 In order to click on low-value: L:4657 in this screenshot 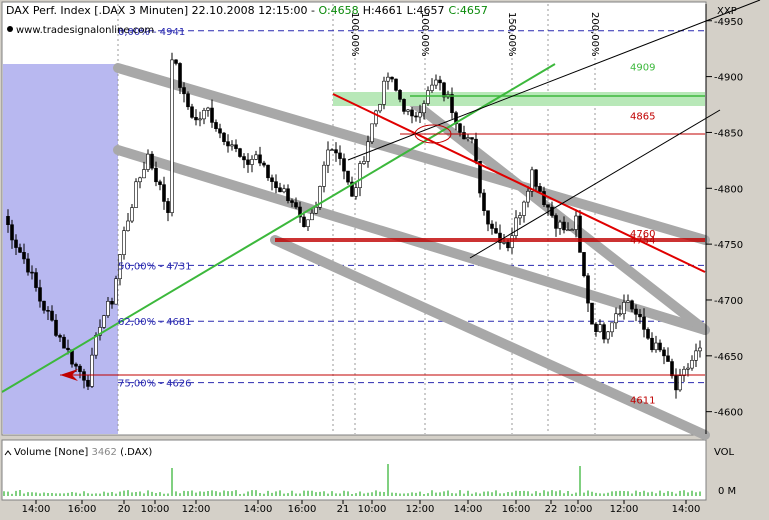, I will do `click(426, 10)`.